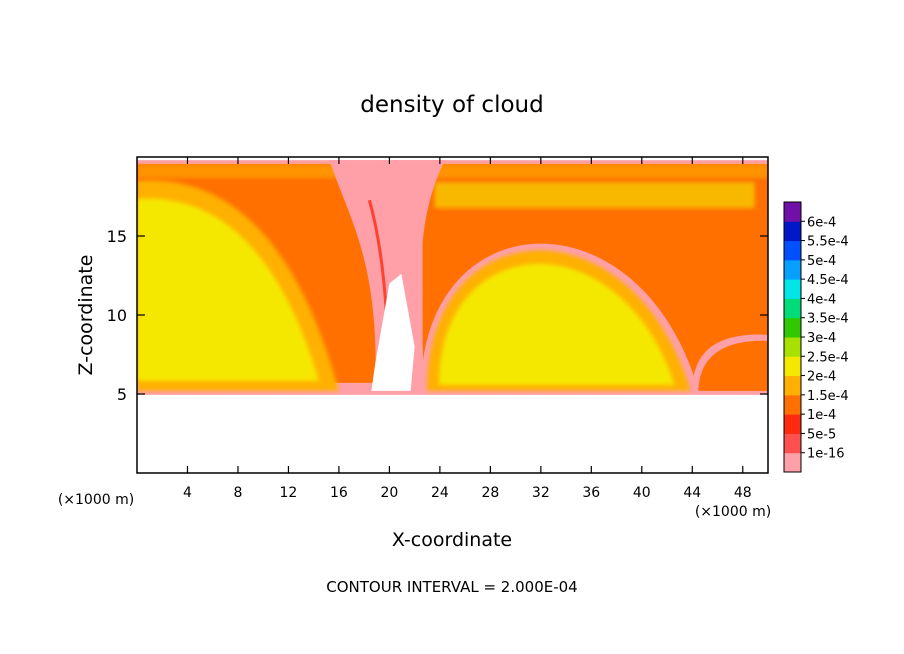 Image resolution: width=904 pixels, height=654 pixels. What do you see at coordinates (86, 315) in the screenshot?
I see `y-axis-label: Z-coordinate` at bounding box center [86, 315].